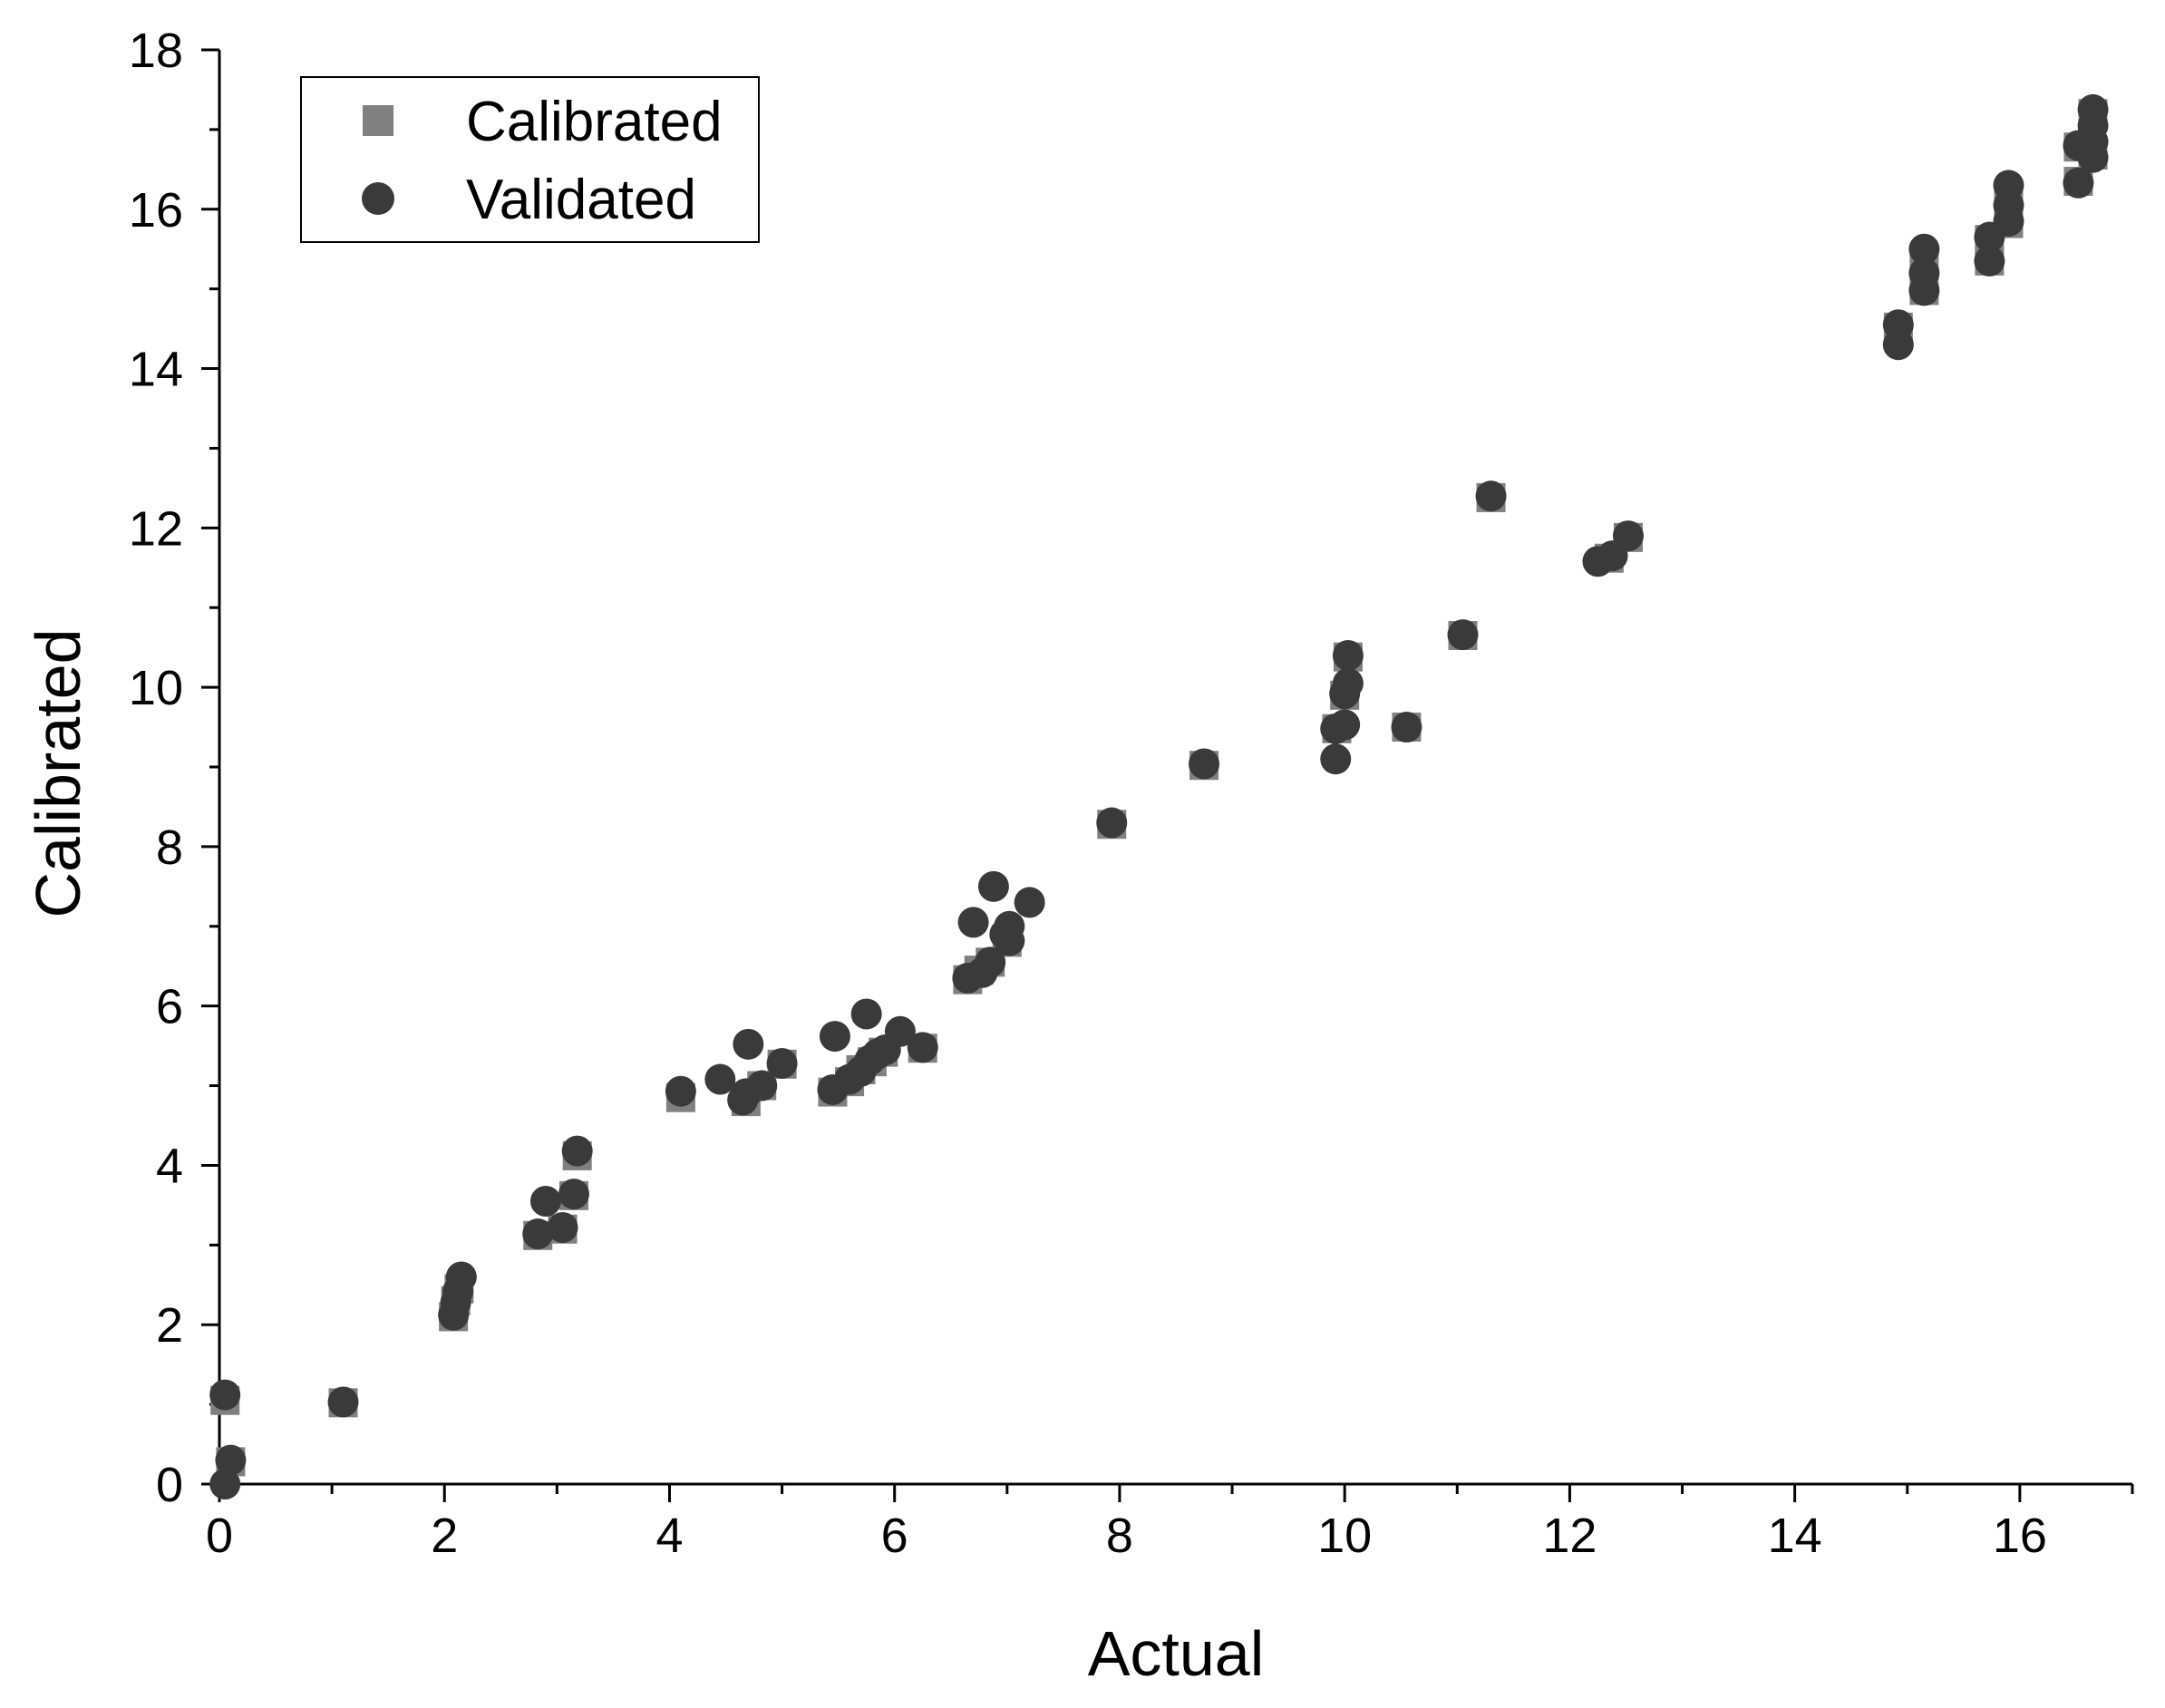  What do you see at coordinates (894, 1536) in the screenshot?
I see `x-tick-label: 6` at bounding box center [894, 1536].